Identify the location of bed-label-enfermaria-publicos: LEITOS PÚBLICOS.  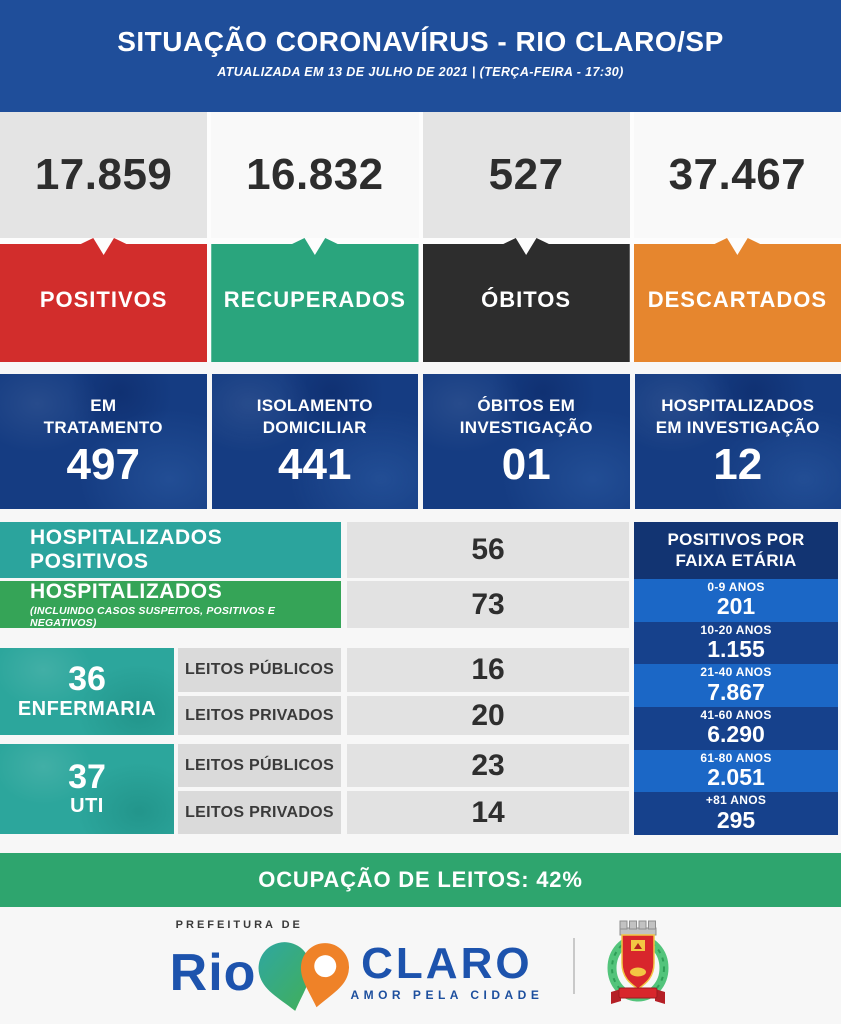
(259, 670).